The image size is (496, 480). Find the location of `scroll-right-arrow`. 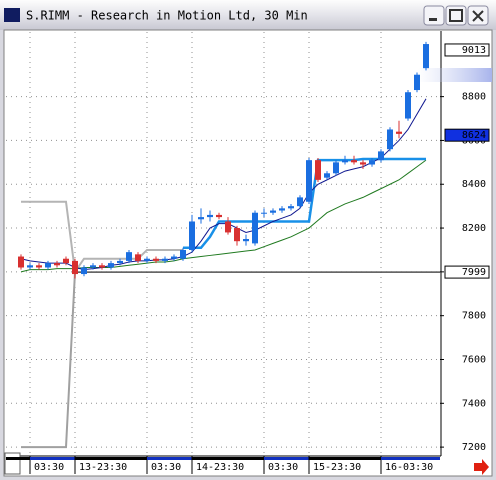

scroll-right-arrow is located at coordinates (481, 467).